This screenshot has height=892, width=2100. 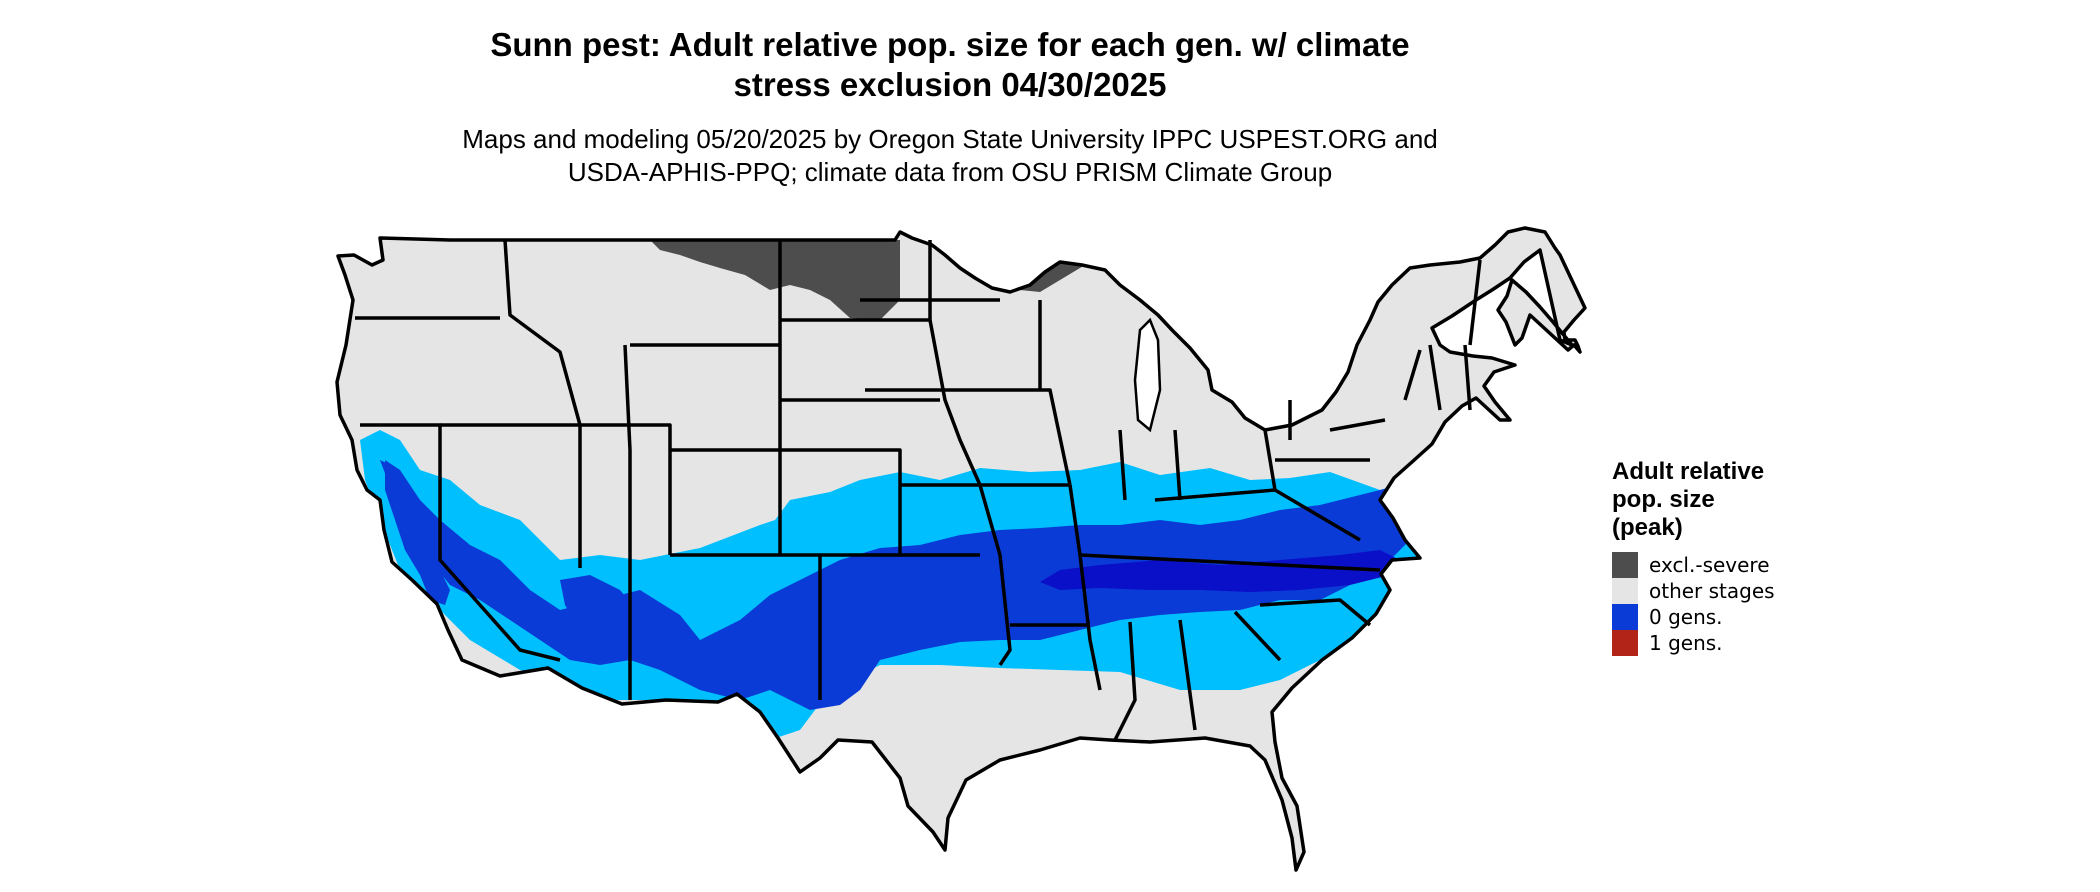 What do you see at coordinates (1709, 565) in the screenshot?
I see `legend-label: excl.-severe` at bounding box center [1709, 565].